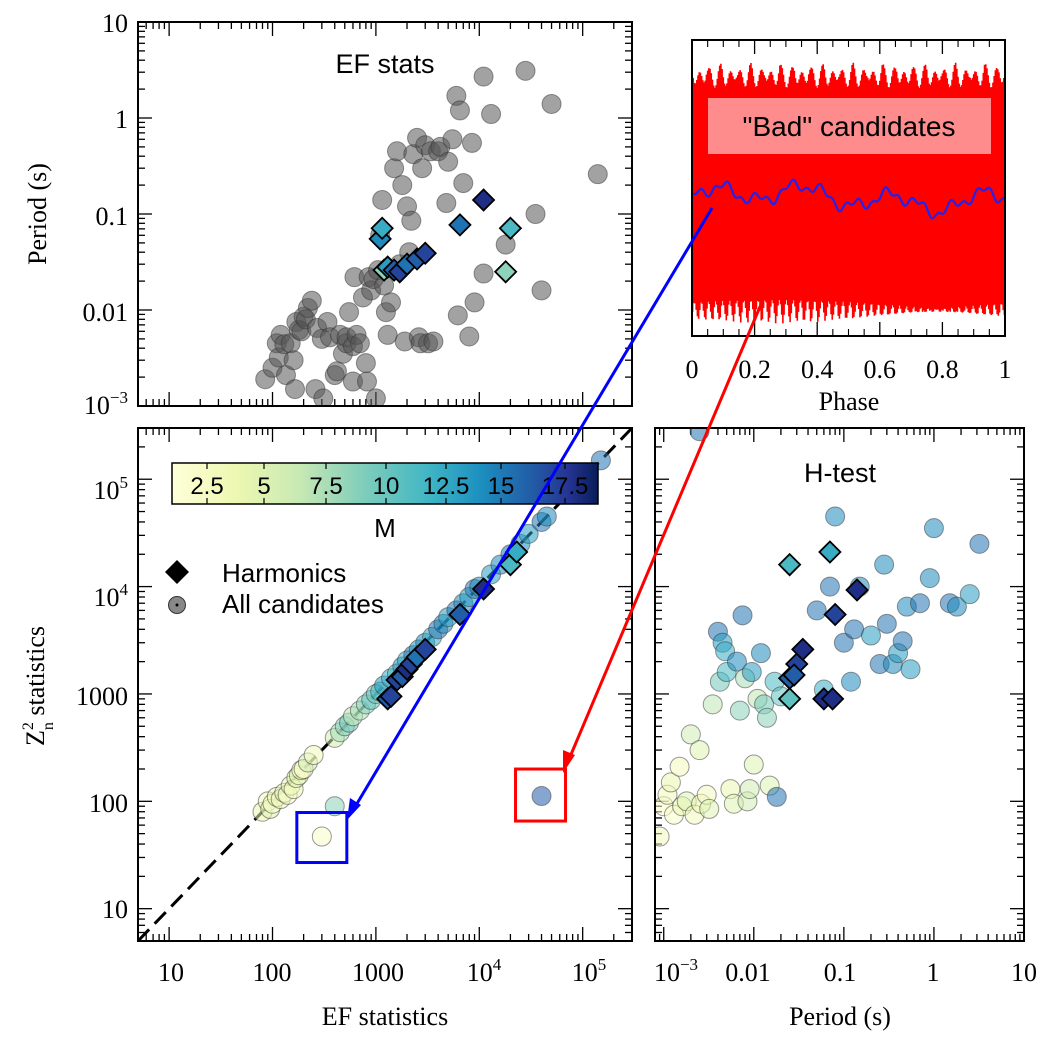  What do you see at coordinates (171, 972) in the screenshot?
I see `zn-xtick-label: 10` at bounding box center [171, 972].